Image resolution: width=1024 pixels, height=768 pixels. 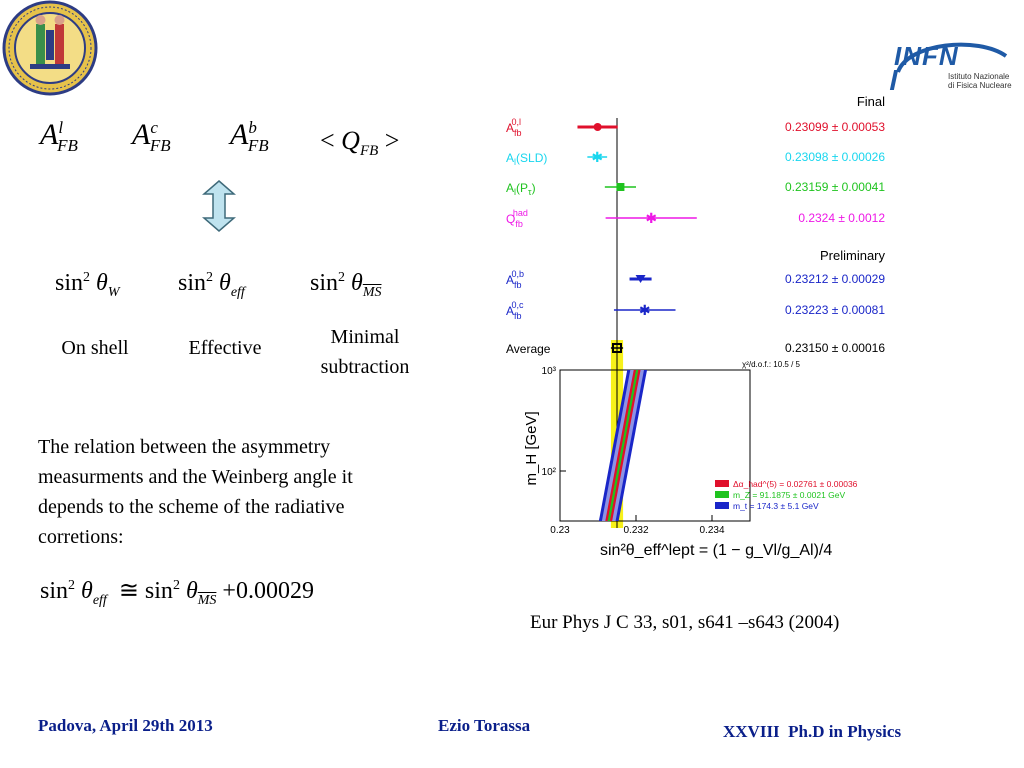 What do you see at coordinates (871, 101) in the screenshot?
I see `header-final: Final` at bounding box center [871, 101].